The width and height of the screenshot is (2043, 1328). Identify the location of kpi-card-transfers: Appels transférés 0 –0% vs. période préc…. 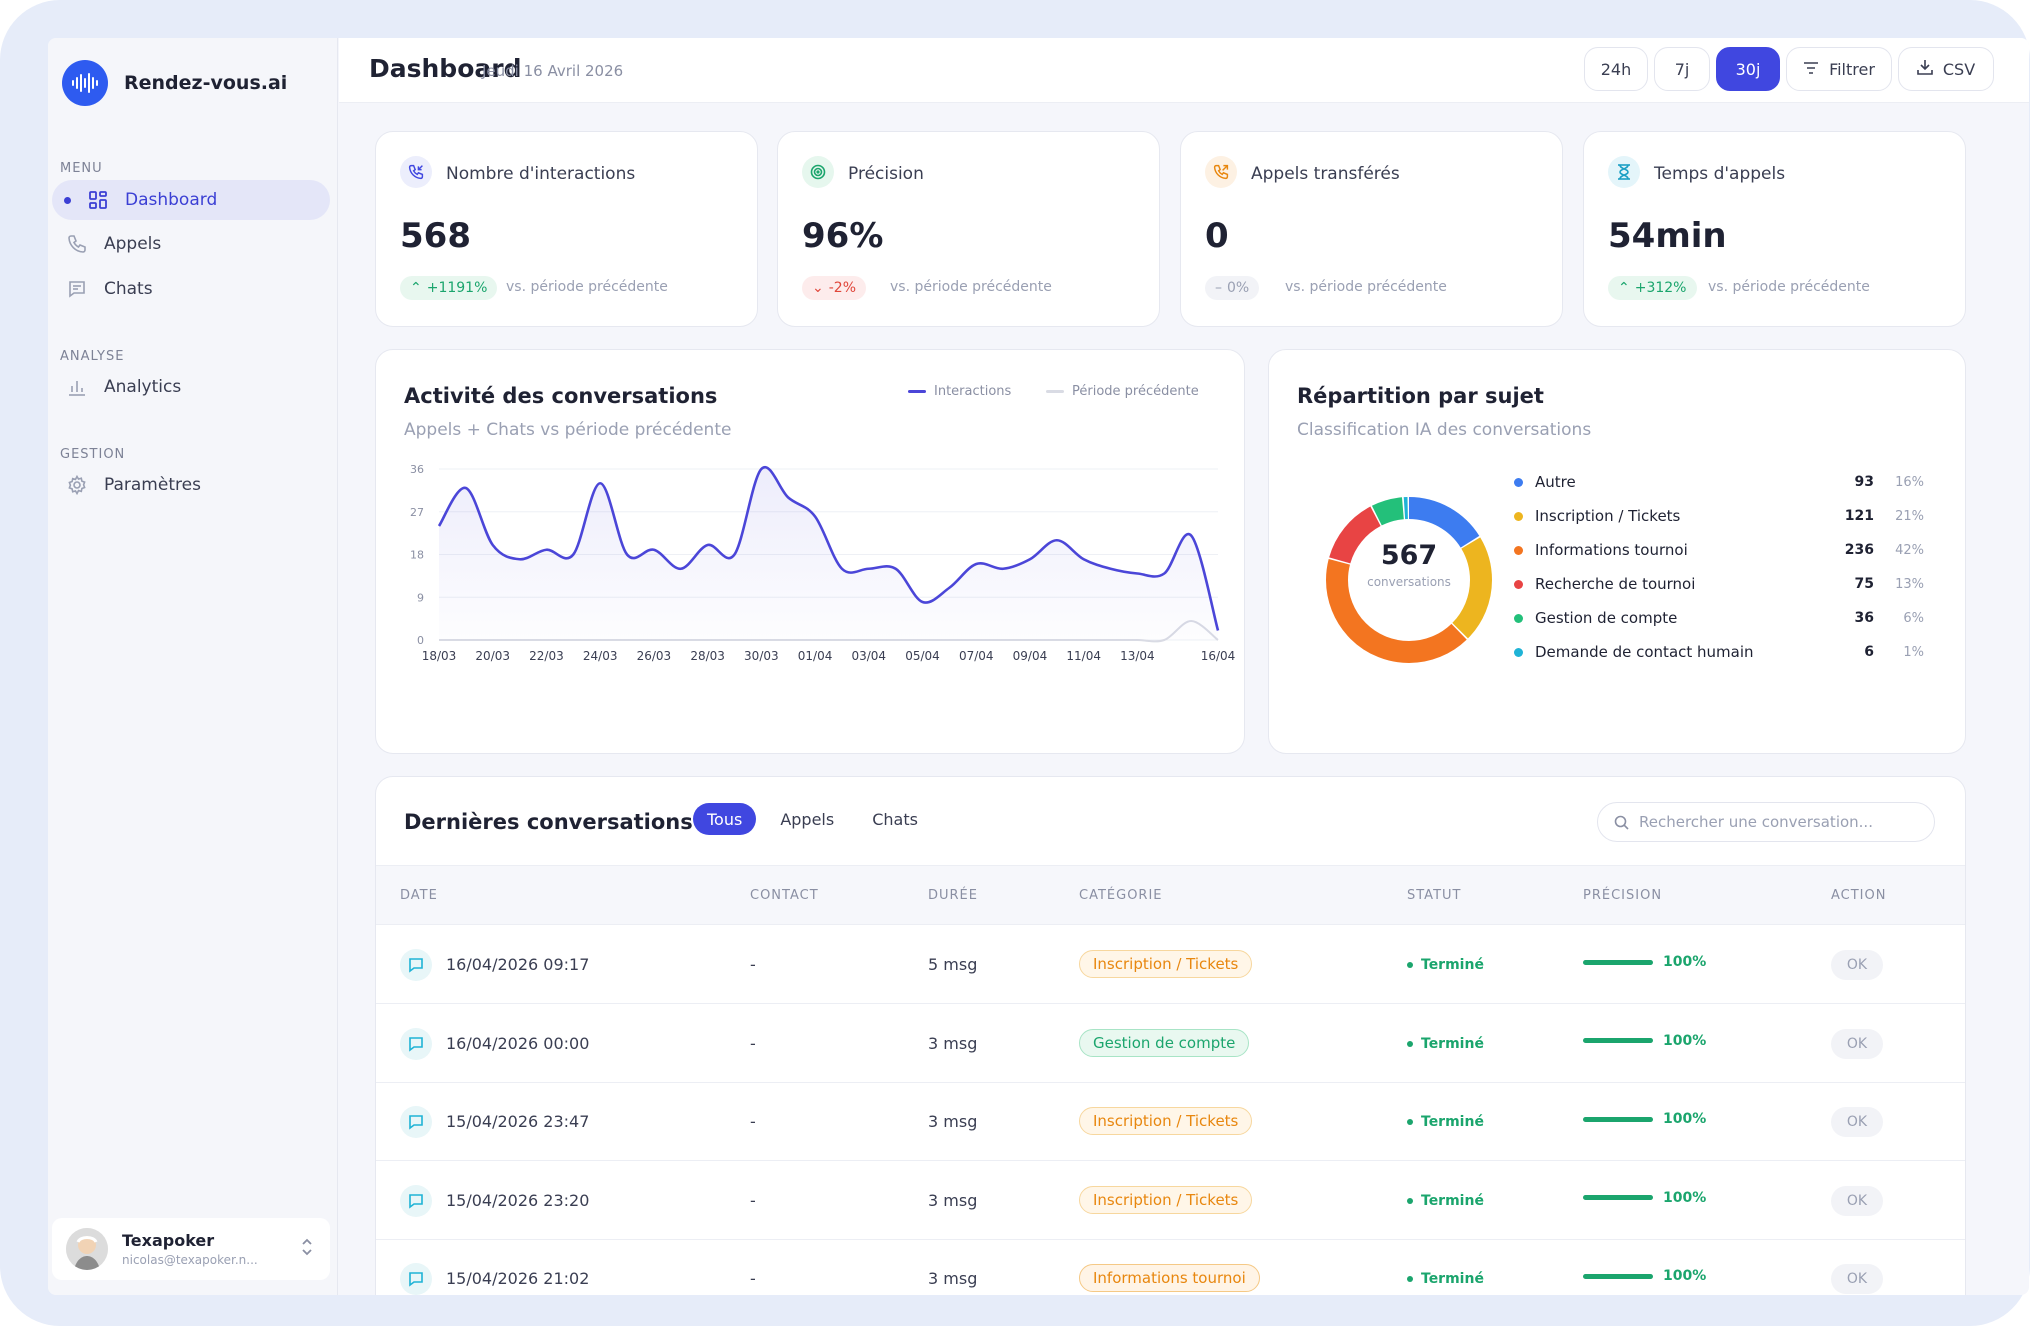
(1371, 229).